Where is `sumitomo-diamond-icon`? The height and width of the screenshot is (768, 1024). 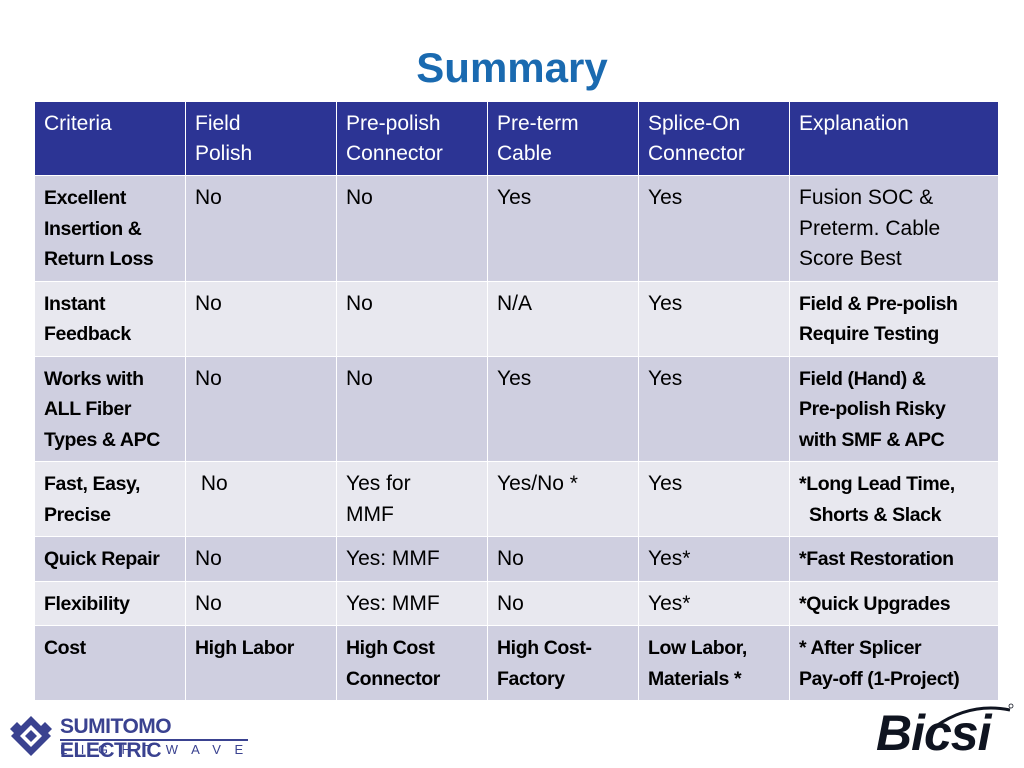 sumitomo-diamond-icon is located at coordinates (31, 736).